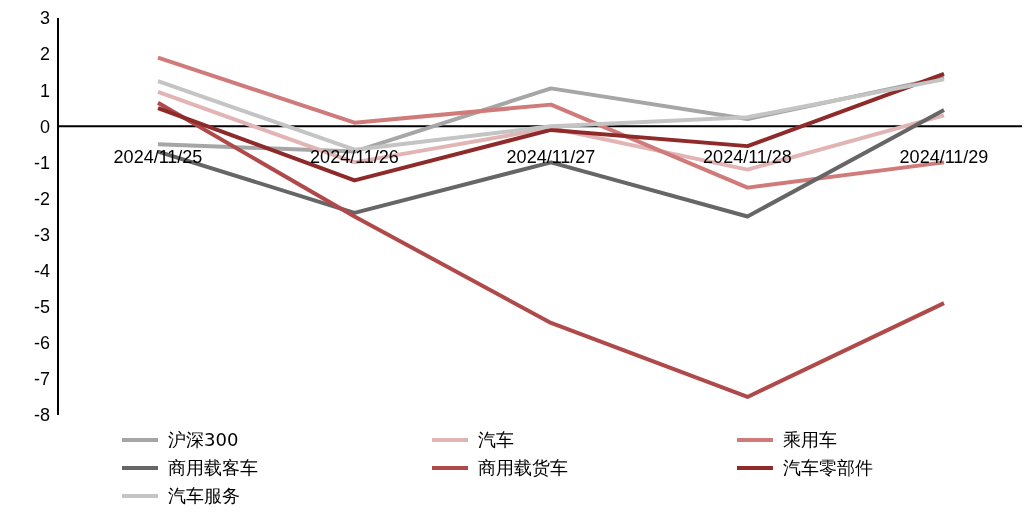  I want to click on y-tick-label: 2, so click(44, 54).